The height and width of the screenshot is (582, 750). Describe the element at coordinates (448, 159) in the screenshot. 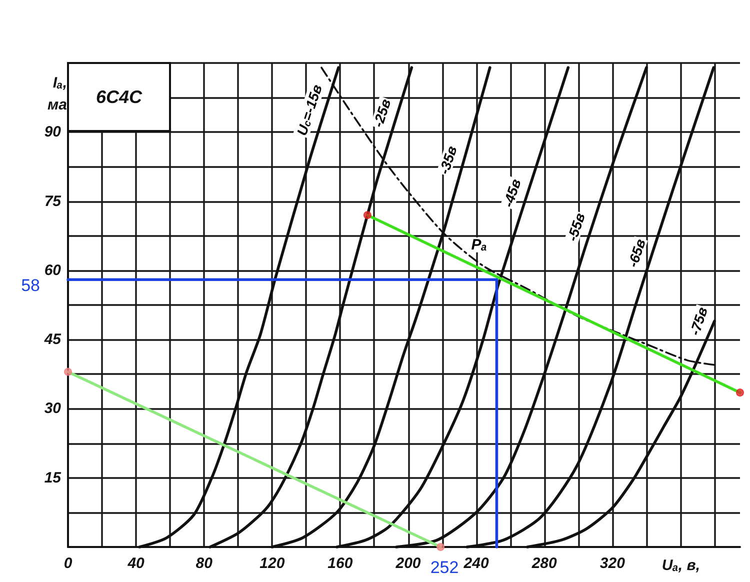

I see `text: -35в` at that location.